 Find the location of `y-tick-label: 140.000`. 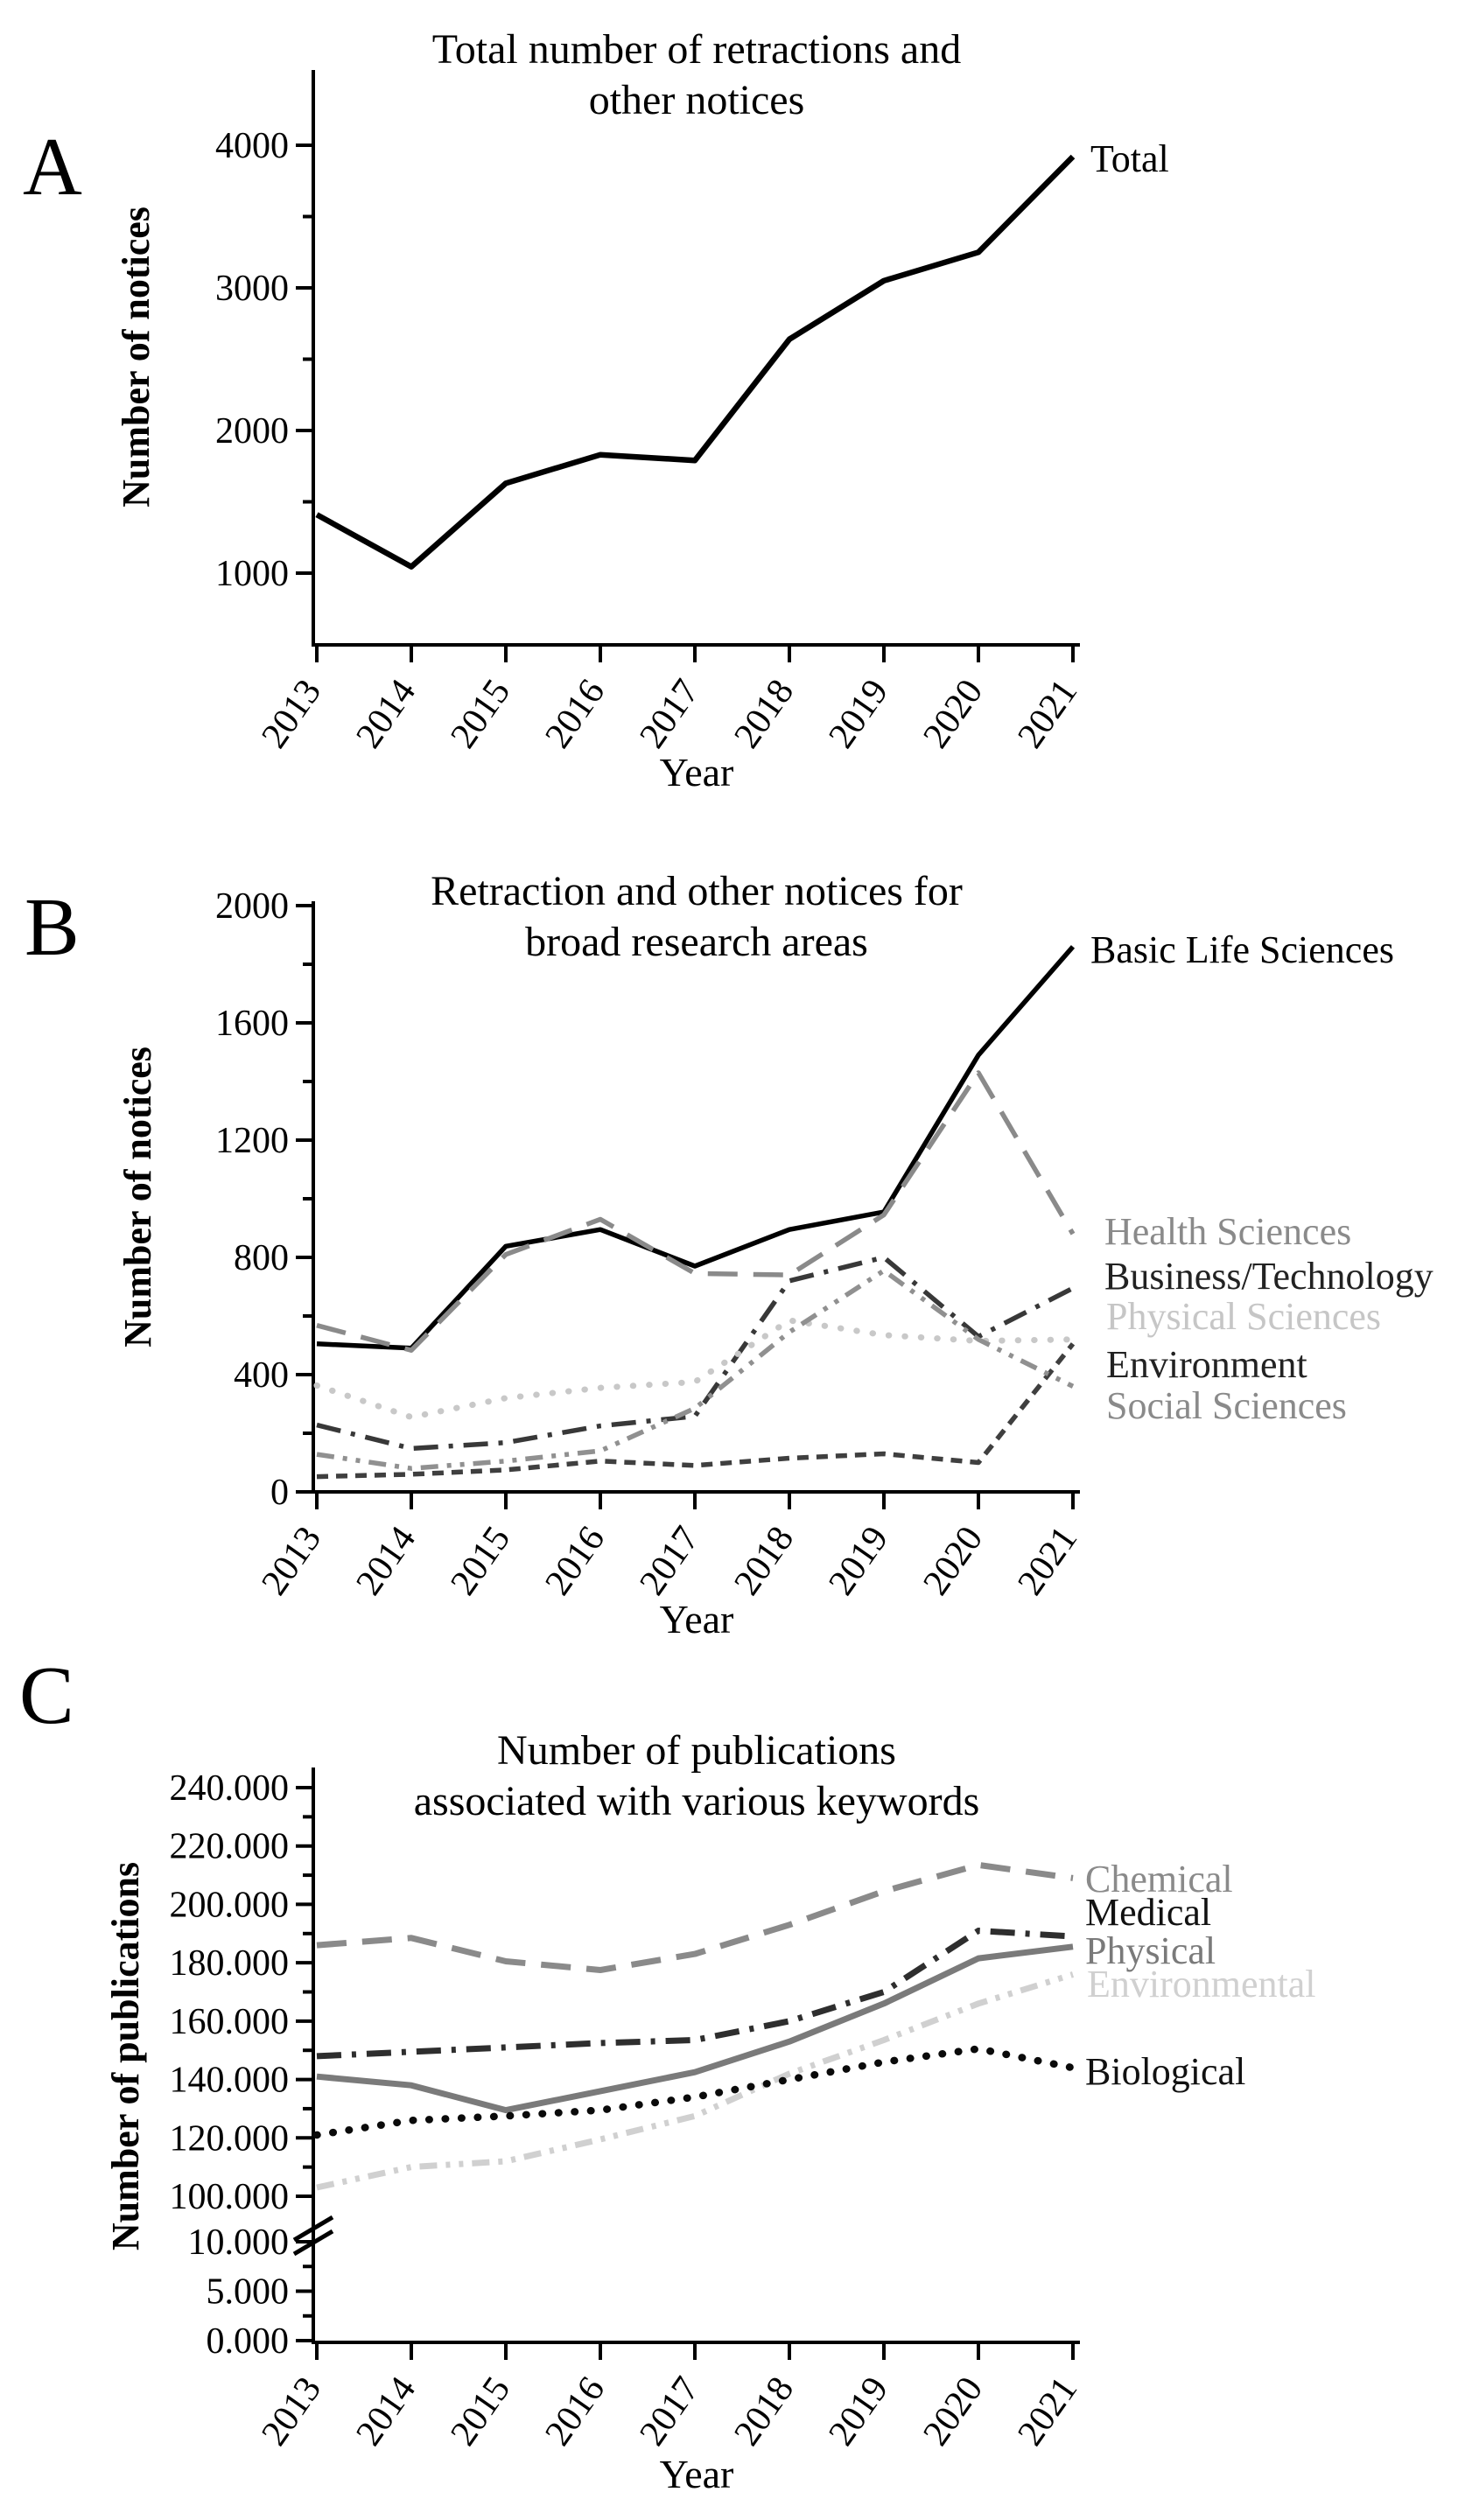

y-tick-label: 140.000 is located at coordinates (230, 2081).